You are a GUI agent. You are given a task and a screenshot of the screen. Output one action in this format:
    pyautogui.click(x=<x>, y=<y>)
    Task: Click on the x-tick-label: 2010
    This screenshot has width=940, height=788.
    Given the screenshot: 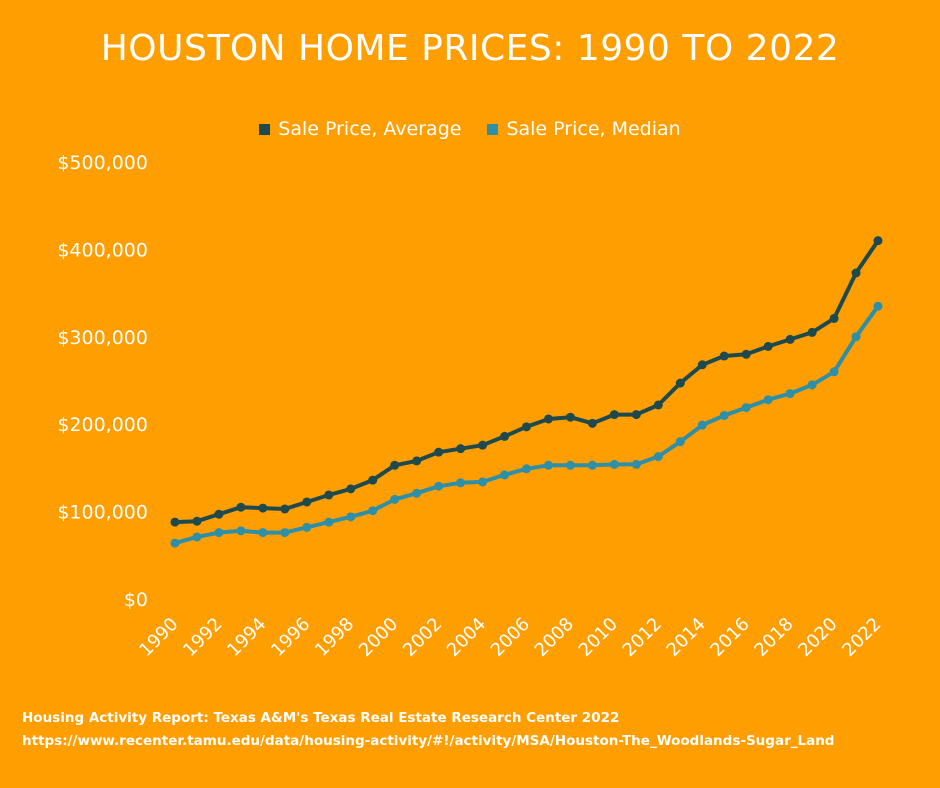 What is the action you would take?
    pyautogui.click(x=598, y=637)
    